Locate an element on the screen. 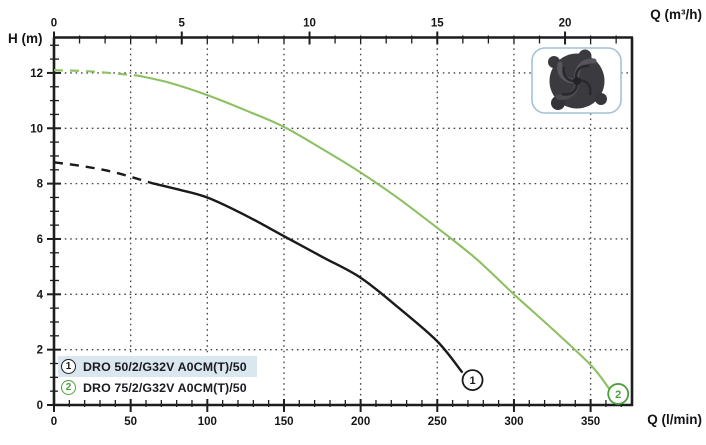 This screenshot has width=706, height=445. impeller-image is located at coordinates (576, 80).